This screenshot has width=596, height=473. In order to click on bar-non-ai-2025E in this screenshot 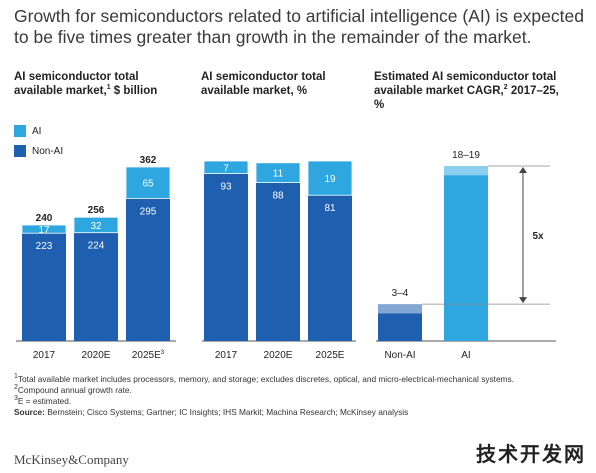, I will do `click(148, 269)`.